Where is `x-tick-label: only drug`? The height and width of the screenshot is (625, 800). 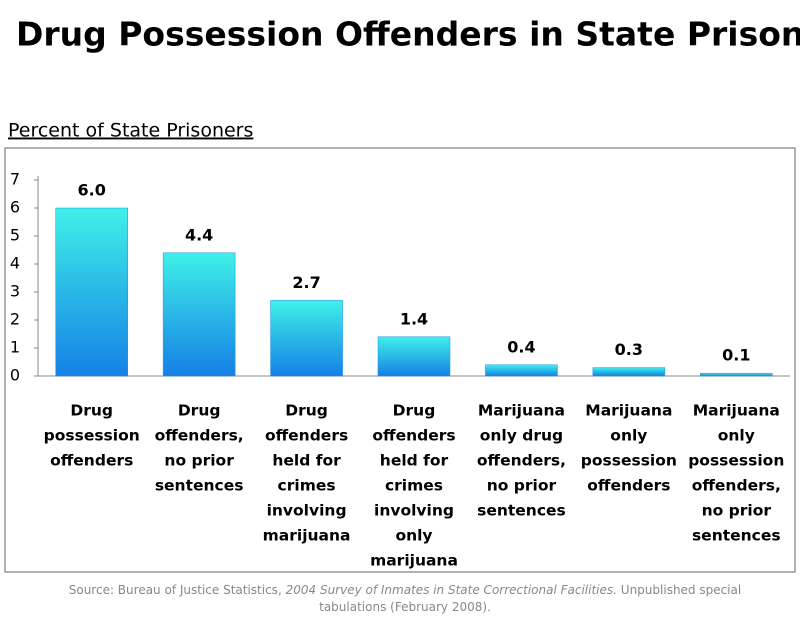 x-tick-label: only drug is located at coordinates (521, 436).